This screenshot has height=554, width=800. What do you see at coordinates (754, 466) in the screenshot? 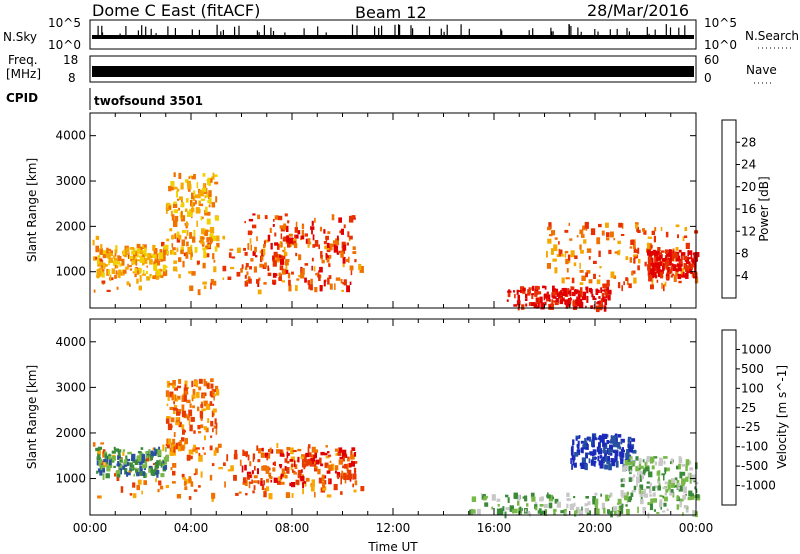
I see `velocity-colorbar-tick-label: -500` at bounding box center [754, 466].